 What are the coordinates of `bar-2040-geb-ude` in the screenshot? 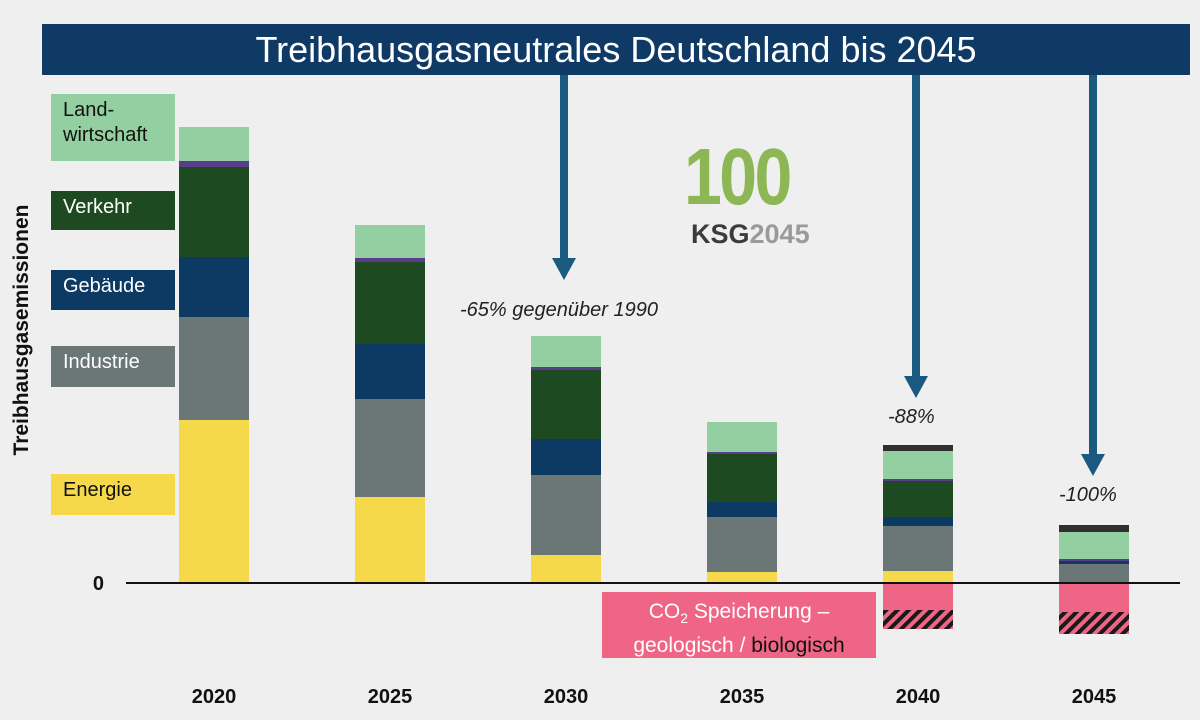 It's located at (918, 521).